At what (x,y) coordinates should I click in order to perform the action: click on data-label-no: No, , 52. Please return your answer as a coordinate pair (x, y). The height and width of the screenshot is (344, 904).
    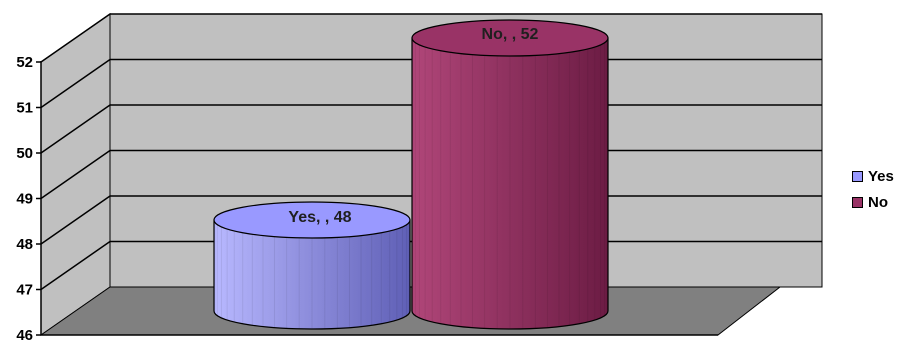
    Looking at the image, I should click on (510, 34).